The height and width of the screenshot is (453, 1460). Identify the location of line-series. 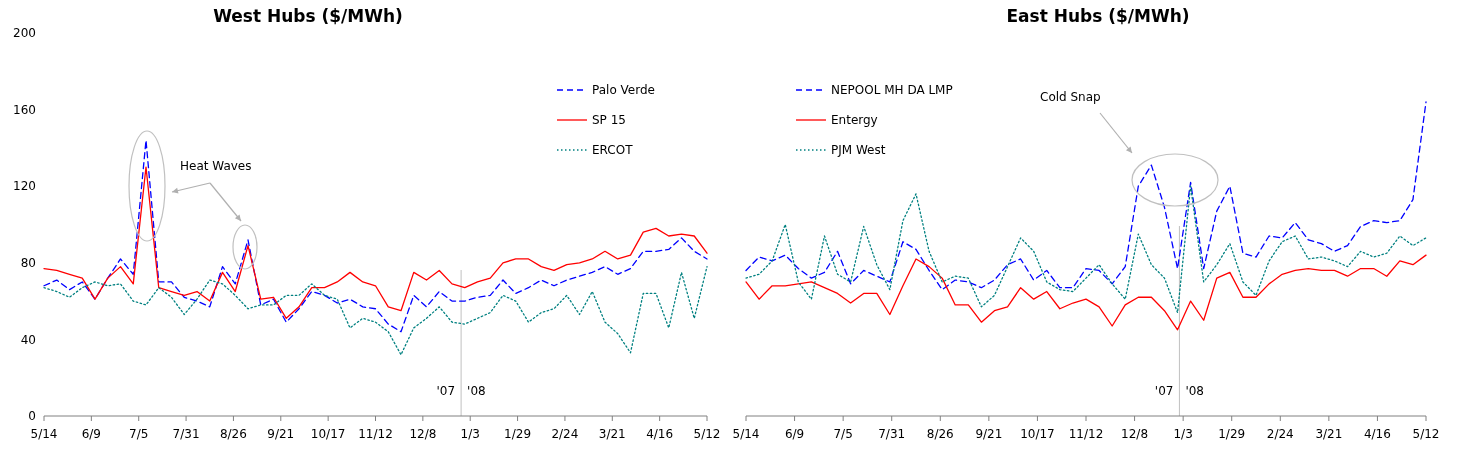
(375, 310).